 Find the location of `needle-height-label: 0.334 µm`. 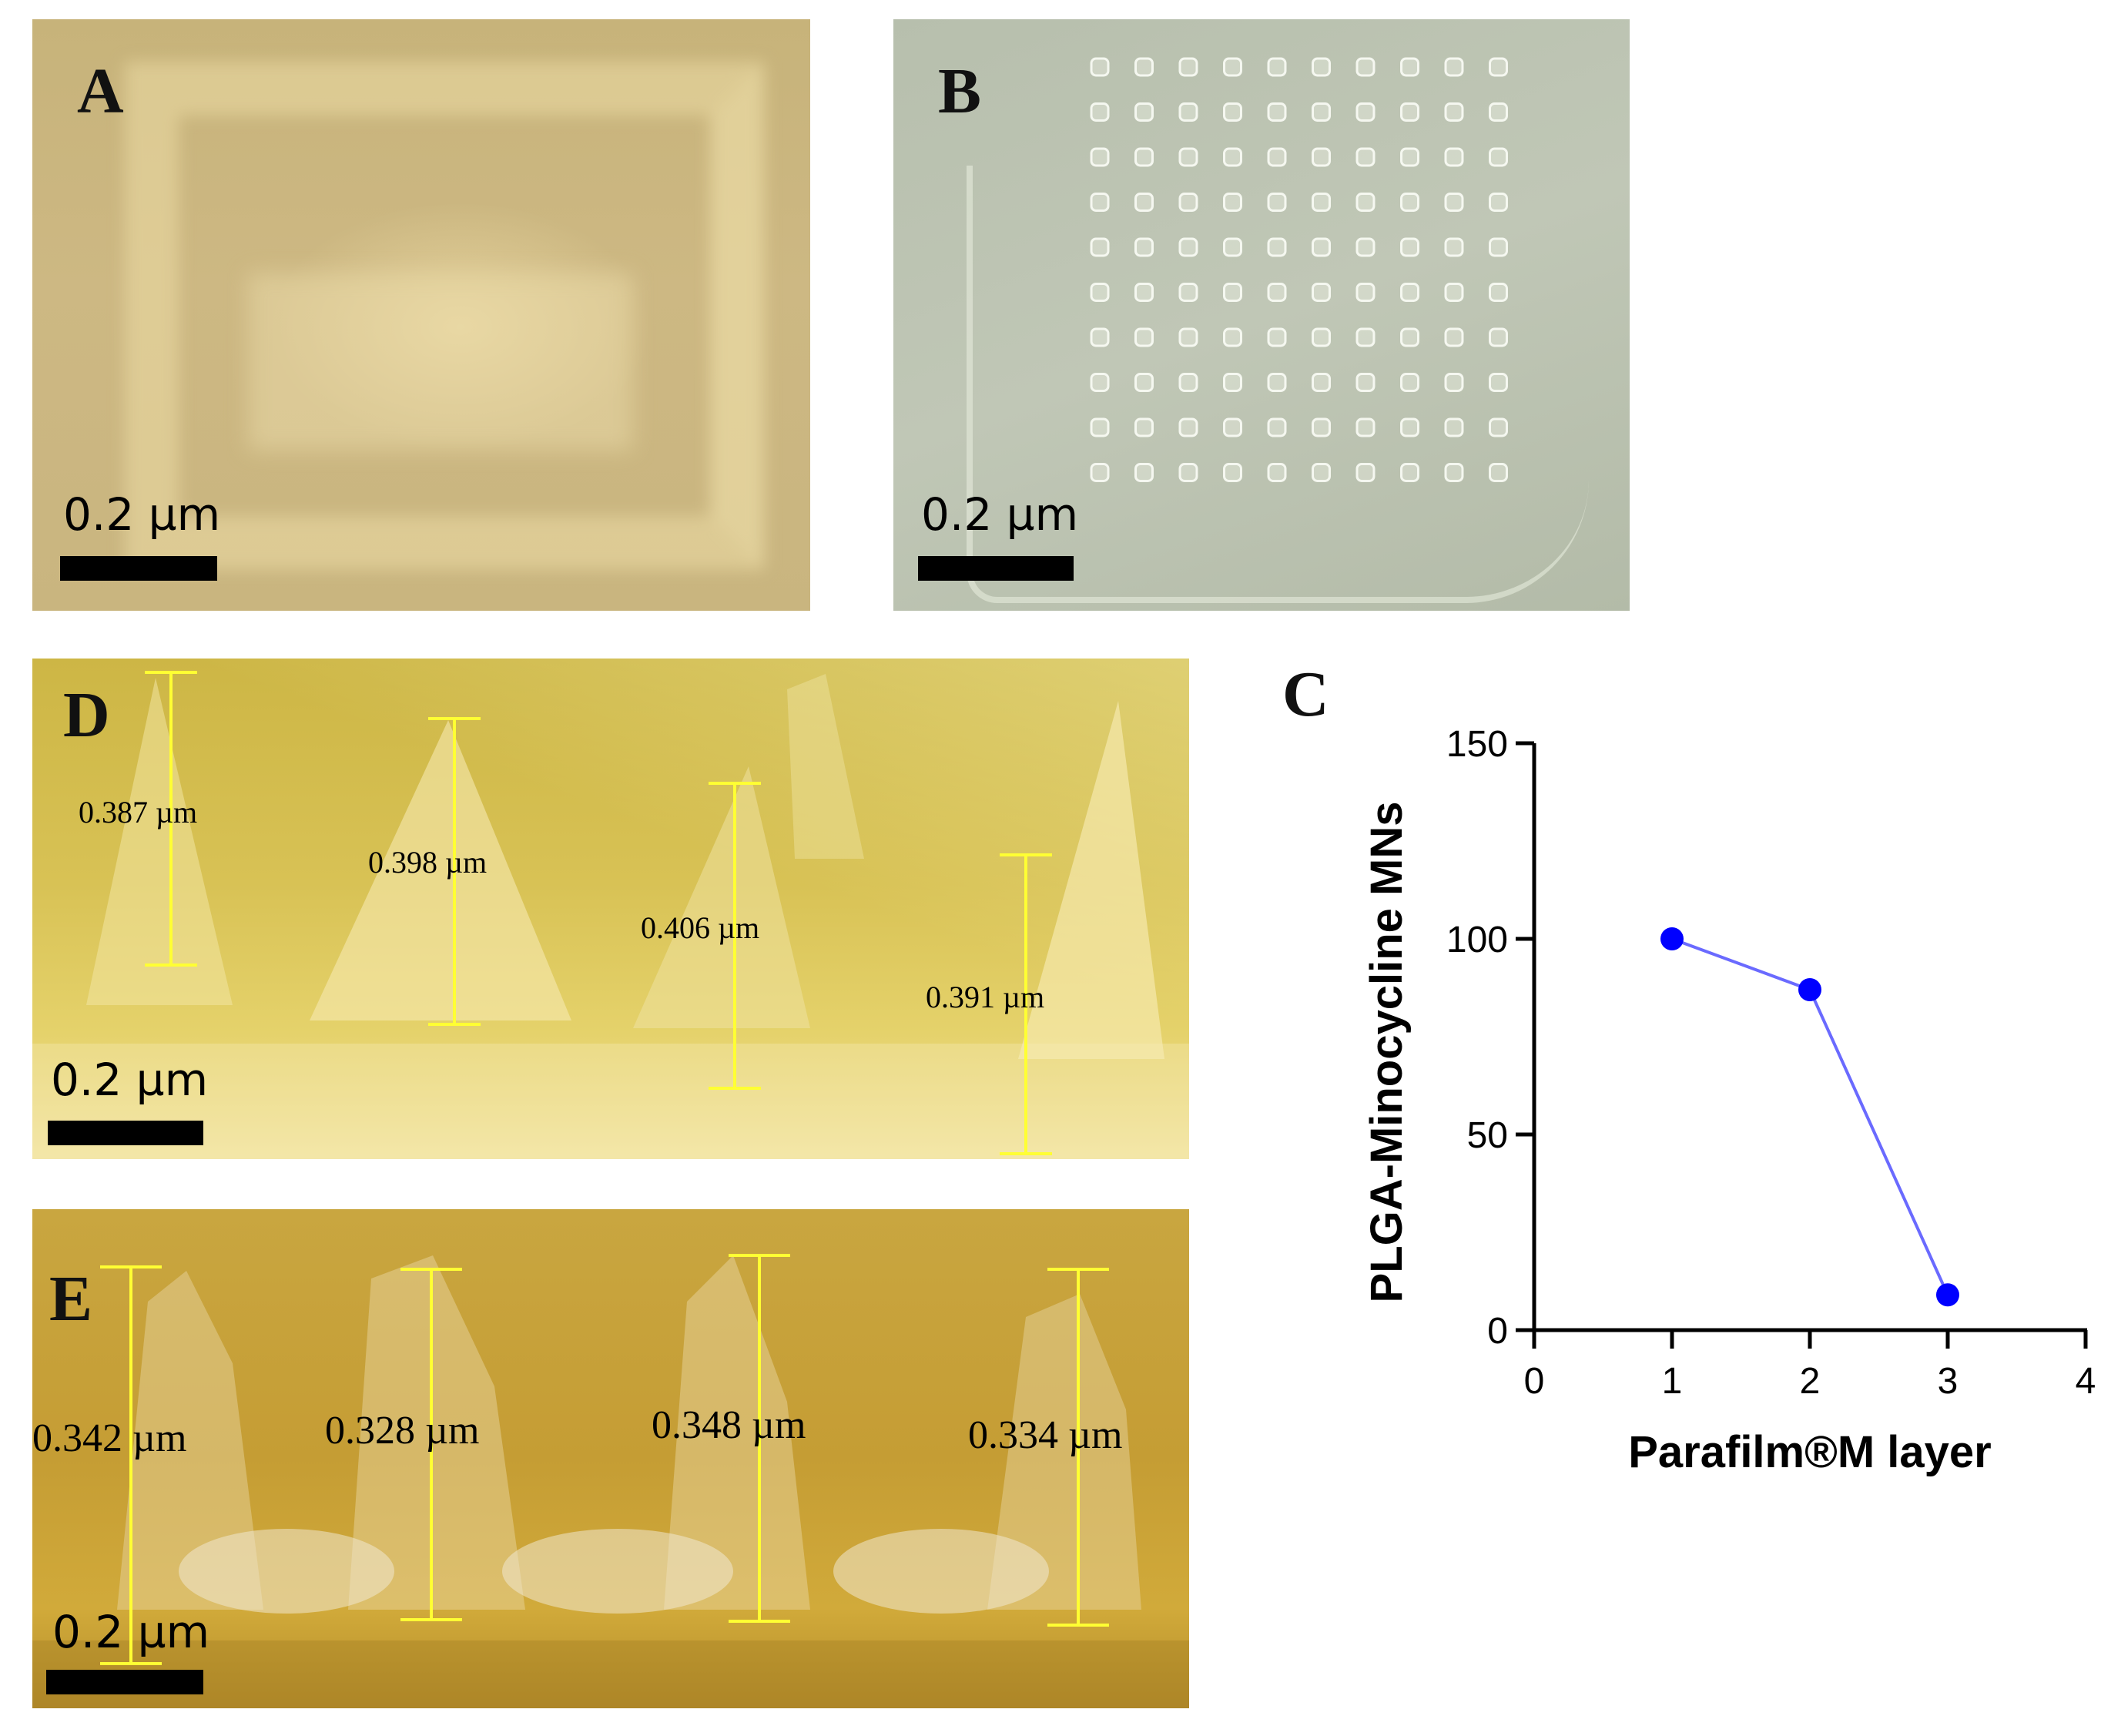

needle-height-label: 0.334 µm is located at coordinates (1045, 1435).